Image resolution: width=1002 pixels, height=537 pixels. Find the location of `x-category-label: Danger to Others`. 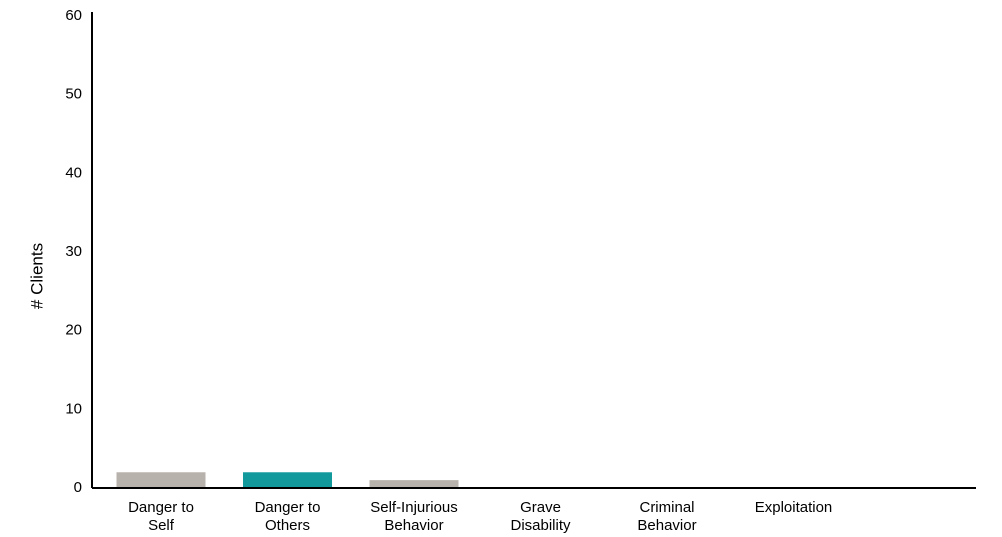

x-category-label: Danger to Others is located at coordinates (288, 516).